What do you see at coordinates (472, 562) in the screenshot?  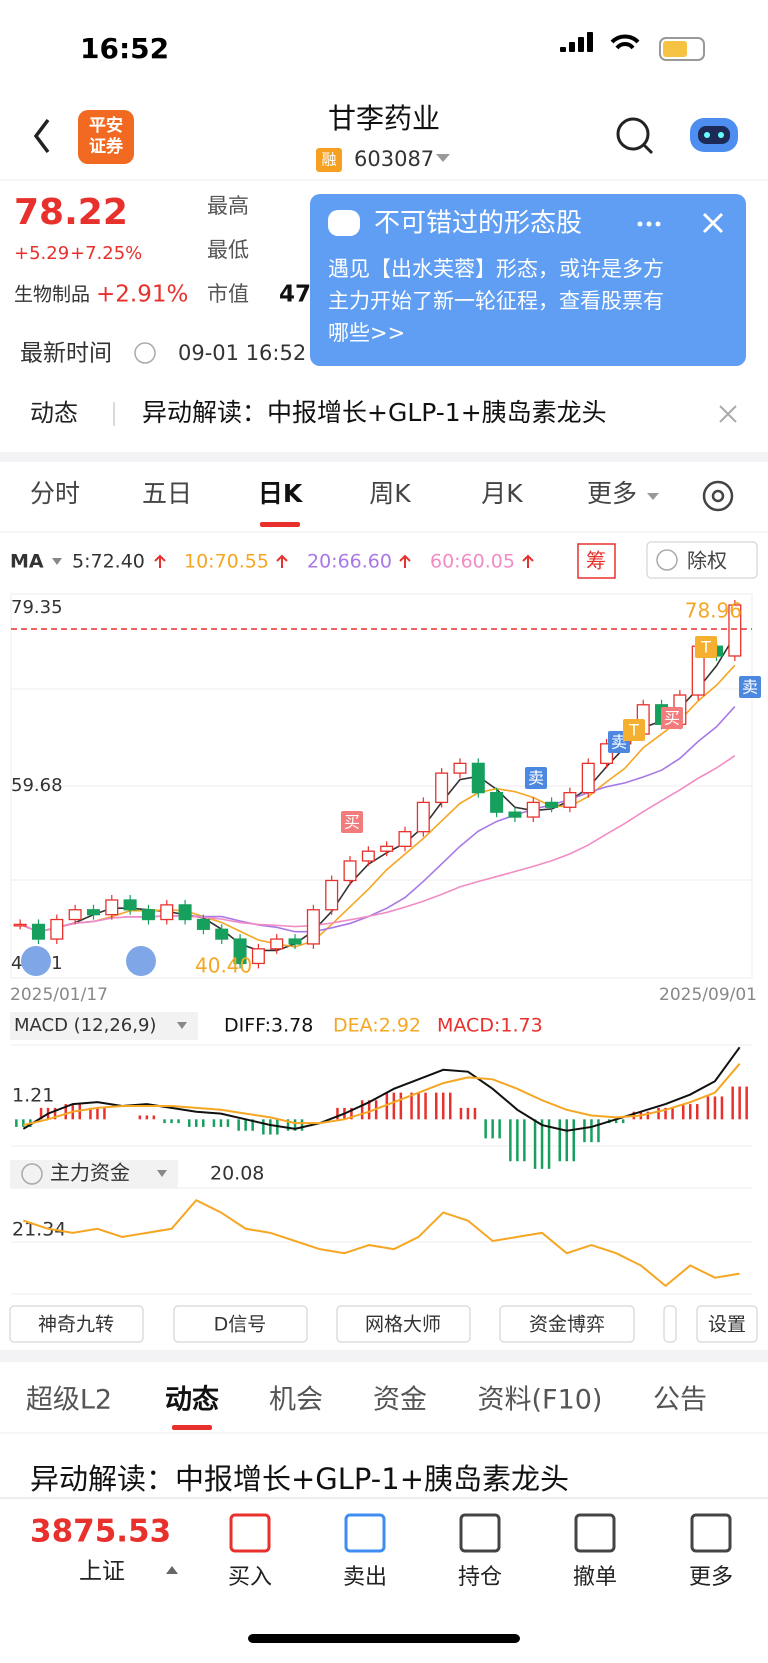 I see `ma-value: 60:60.05` at bounding box center [472, 562].